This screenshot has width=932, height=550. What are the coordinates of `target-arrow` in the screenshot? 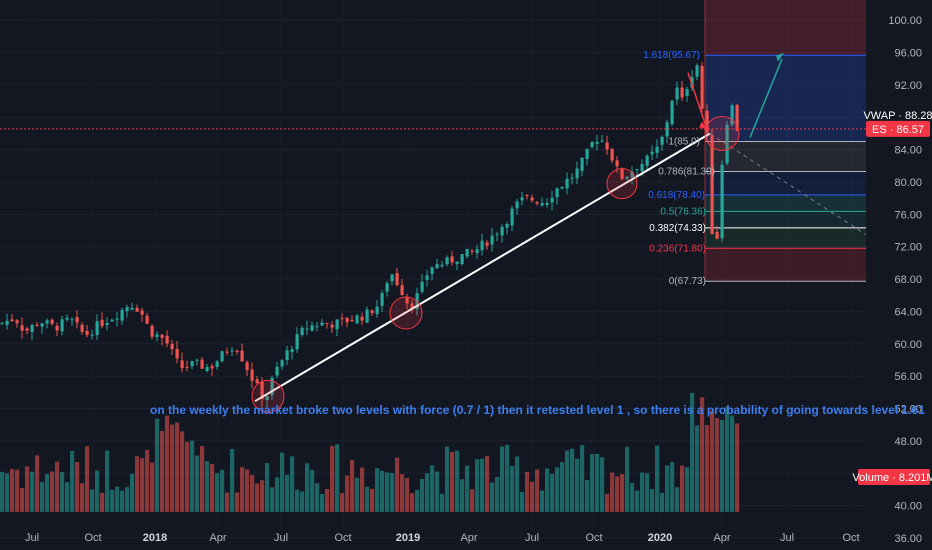 It's located at (766, 98).